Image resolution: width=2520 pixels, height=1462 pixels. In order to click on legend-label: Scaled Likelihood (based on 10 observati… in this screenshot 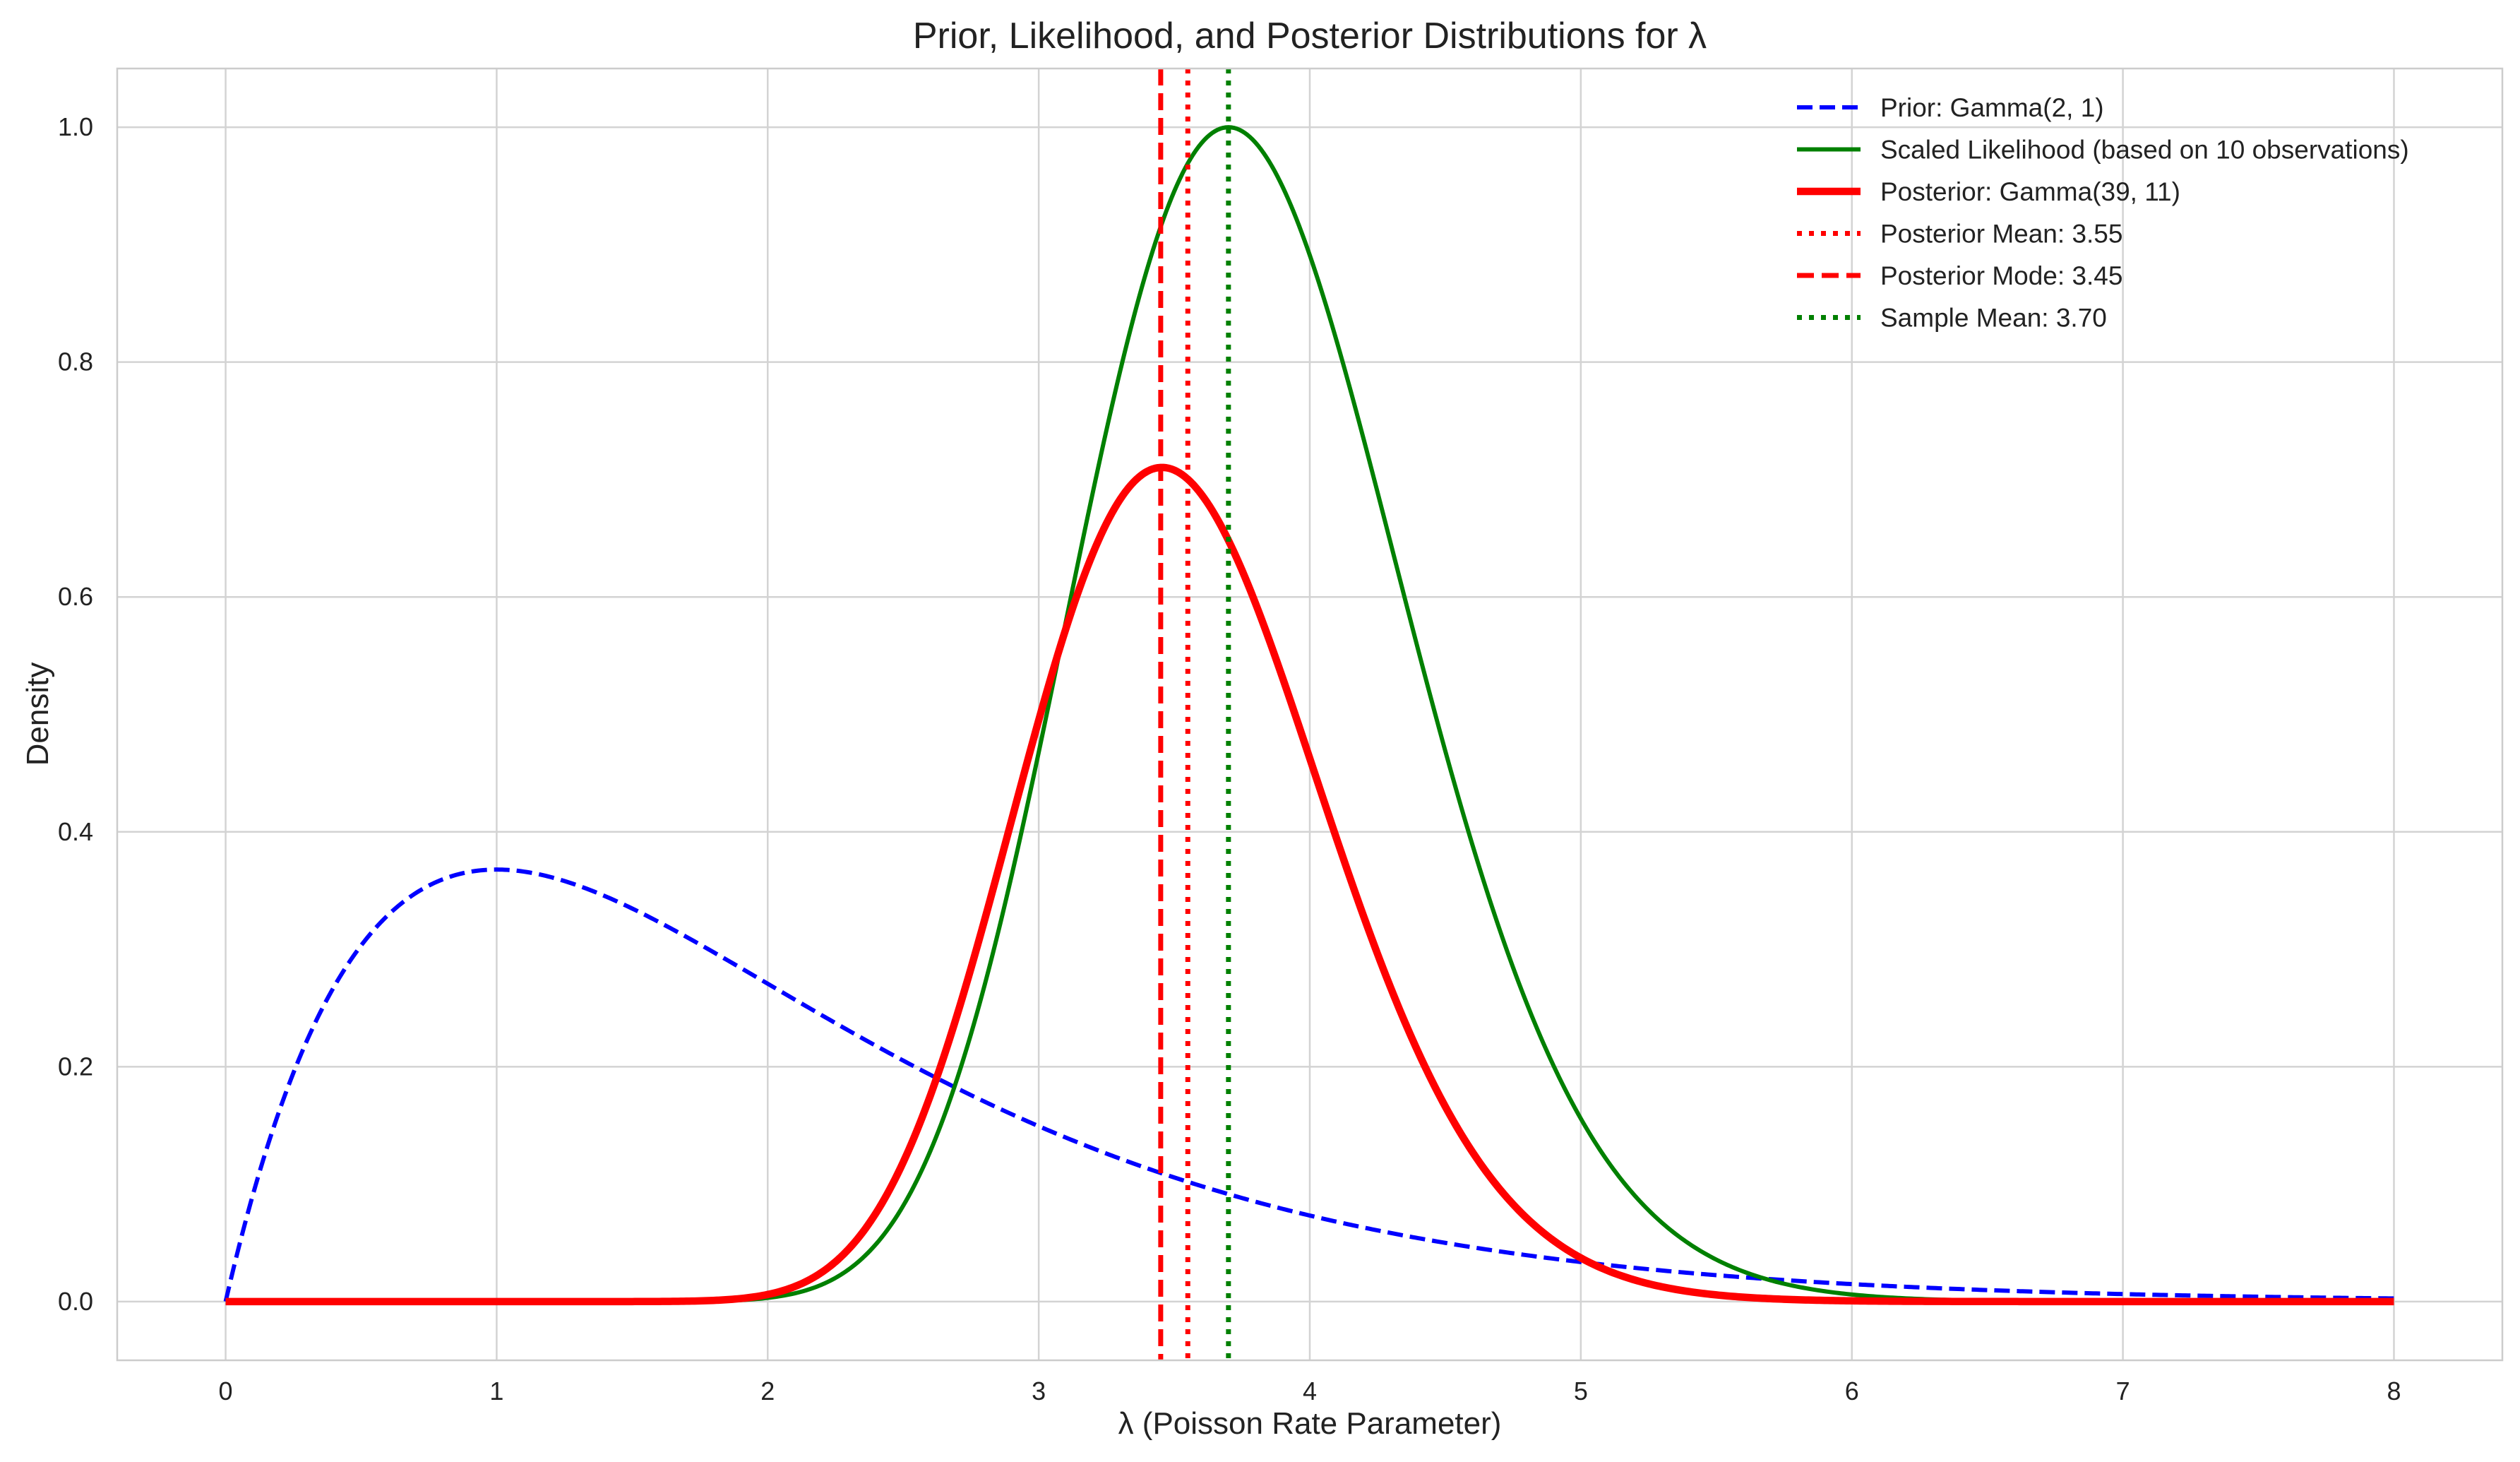, I will do `click(2144, 150)`.